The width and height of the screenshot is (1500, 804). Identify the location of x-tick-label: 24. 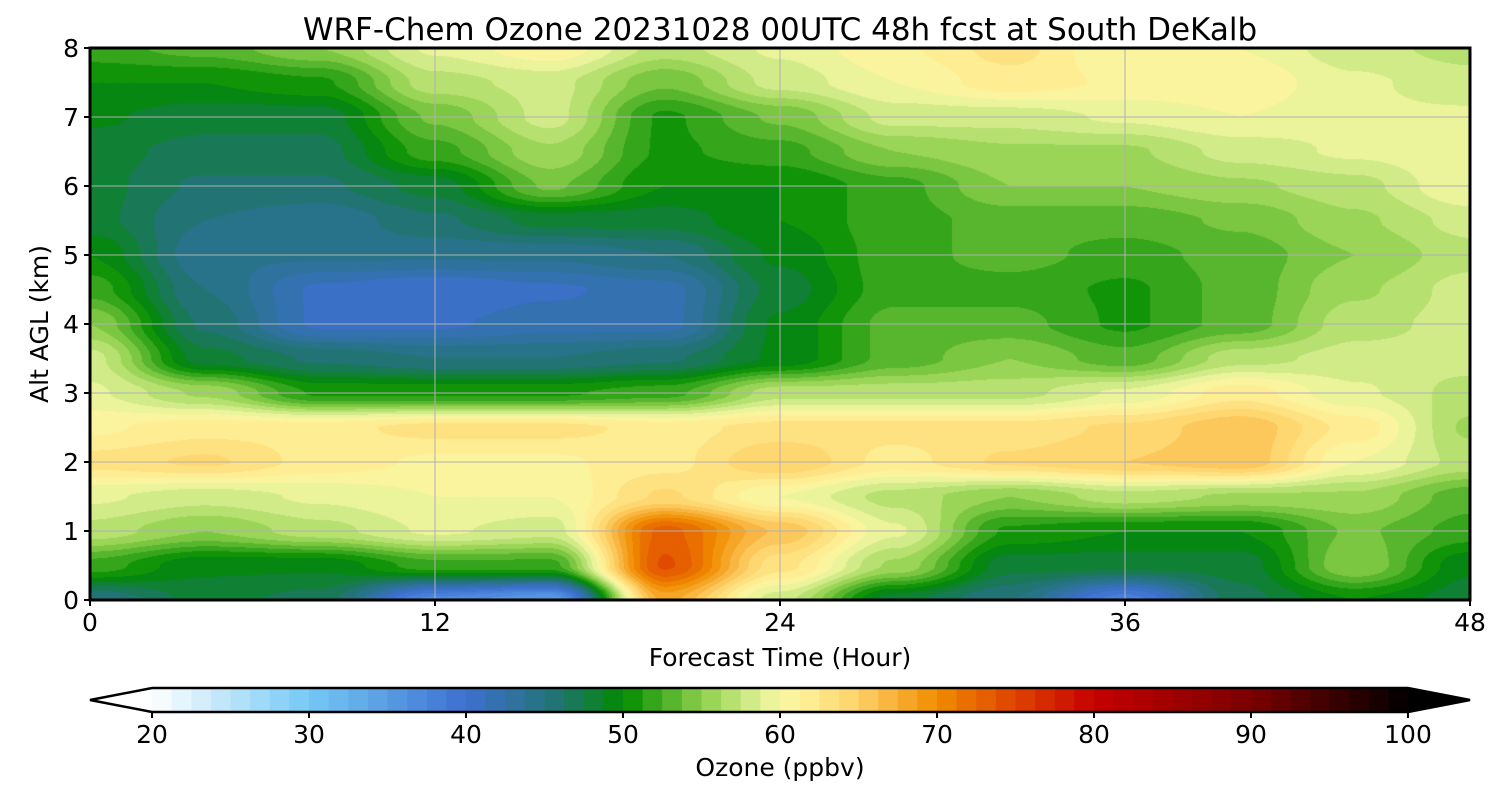
(780, 622).